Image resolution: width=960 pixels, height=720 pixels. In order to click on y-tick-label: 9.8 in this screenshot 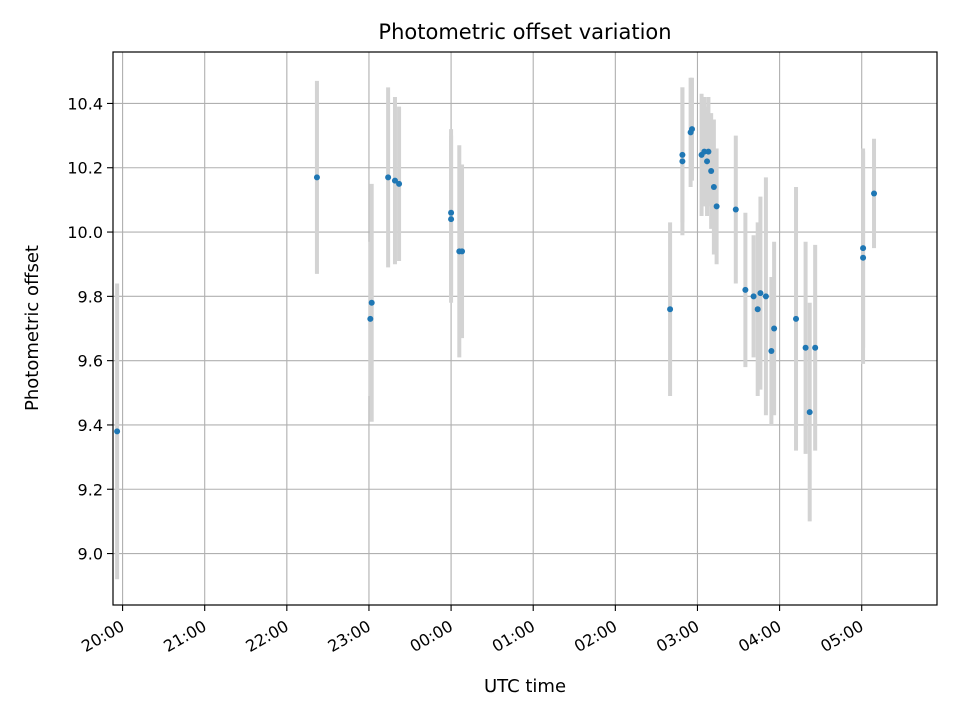, I will do `click(90, 296)`.